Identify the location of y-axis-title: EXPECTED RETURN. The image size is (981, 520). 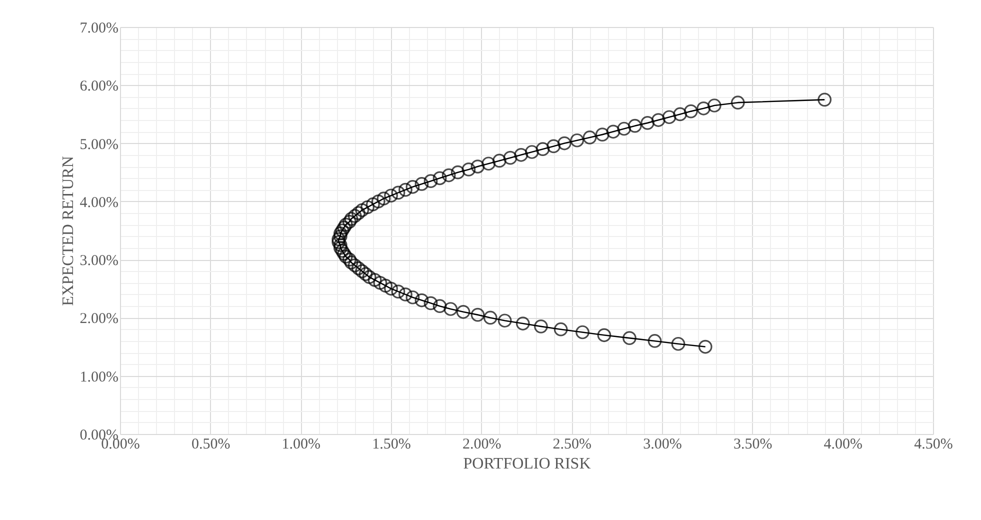
(68, 231).